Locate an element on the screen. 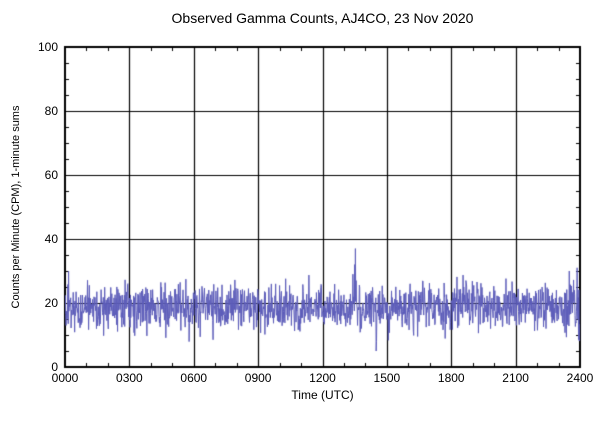  x-tick-label: 0900 is located at coordinates (258, 378).